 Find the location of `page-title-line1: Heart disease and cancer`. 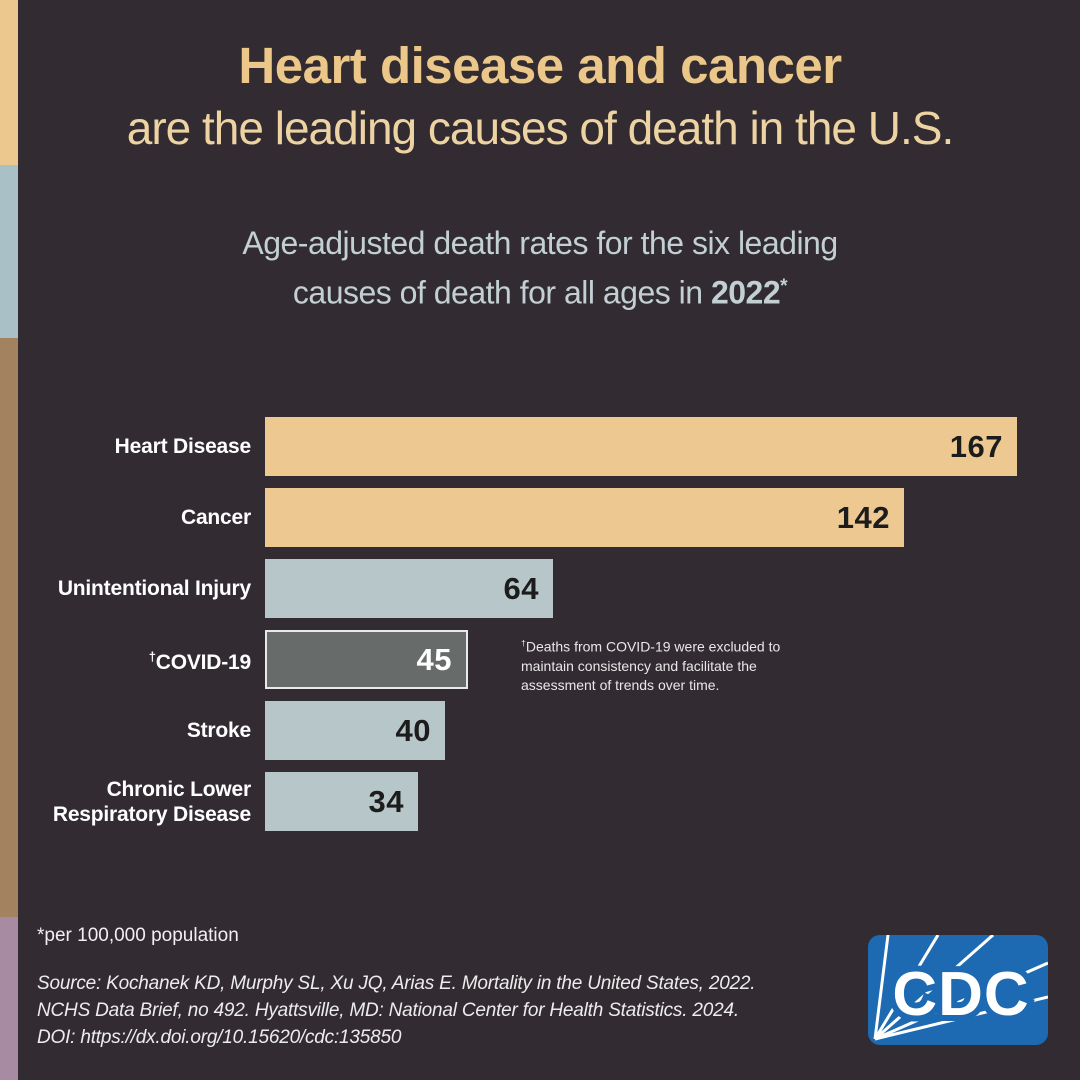

page-title-line1: Heart disease and cancer is located at coordinates (540, 65).